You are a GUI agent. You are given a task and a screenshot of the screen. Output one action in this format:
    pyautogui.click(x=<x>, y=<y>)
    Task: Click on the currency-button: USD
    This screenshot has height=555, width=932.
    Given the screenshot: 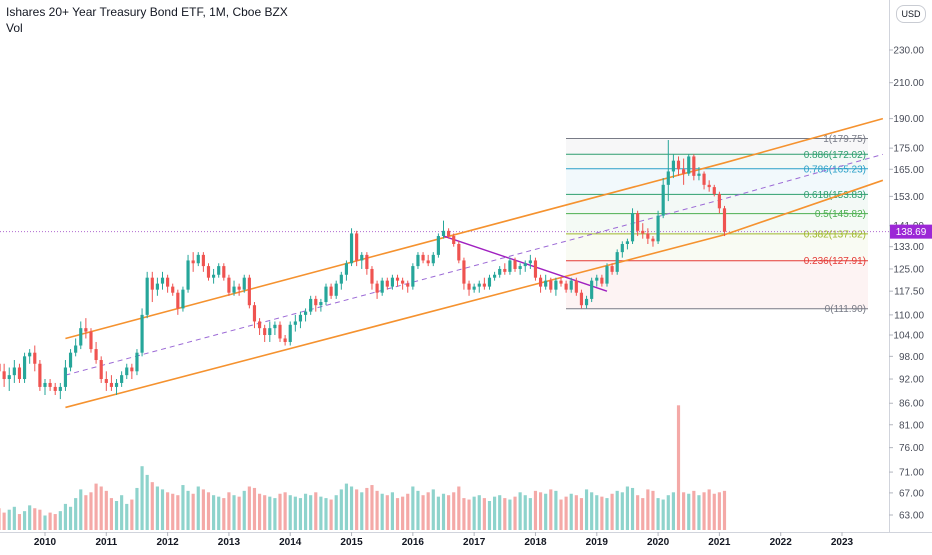 What is the action you would take?
    pyautogui.click(x=911, y=14)
    